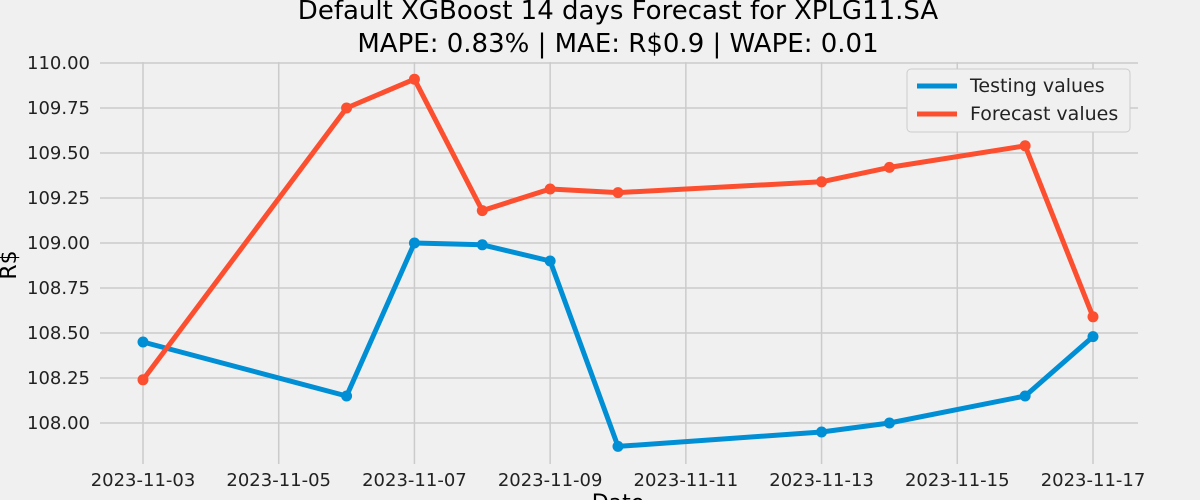  Describe the element at coordinates (617, 44) in the screenshot. I see `chart-subtitle: MAPE: 0.83% | MAE: R$0.9 | WAPE: 0.01` at that location.